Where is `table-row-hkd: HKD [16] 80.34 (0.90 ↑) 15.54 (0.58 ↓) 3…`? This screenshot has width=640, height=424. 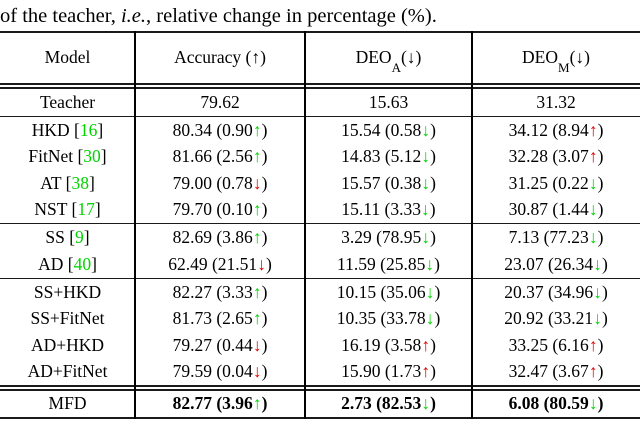 table-row-hkd: HKD [16] 80.34 (0.90 ↑) 15.54 (0.58 ↓) 3… is located at coordinates (320, 130).